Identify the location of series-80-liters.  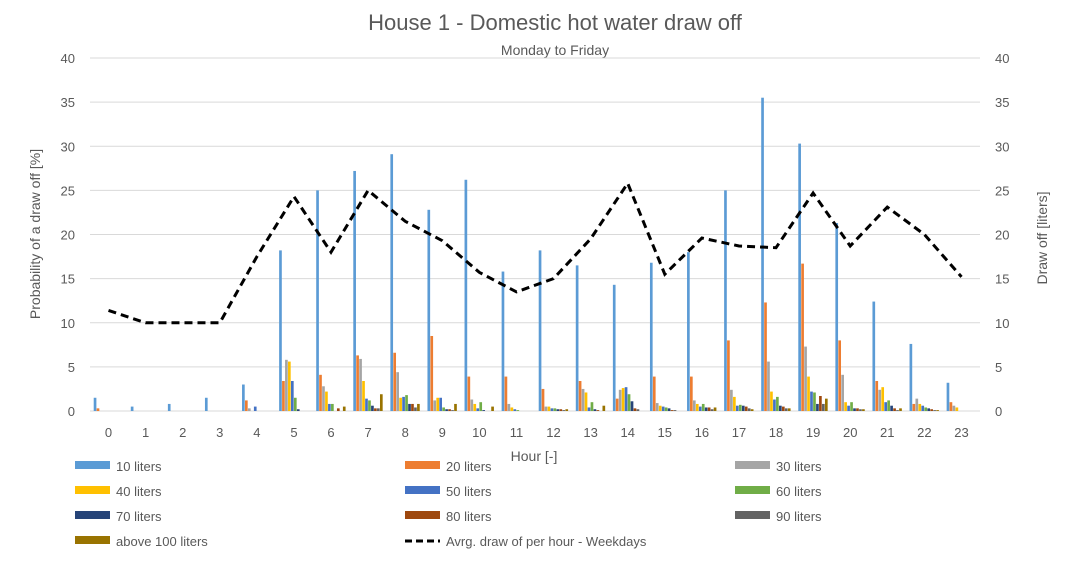
(634, 403).